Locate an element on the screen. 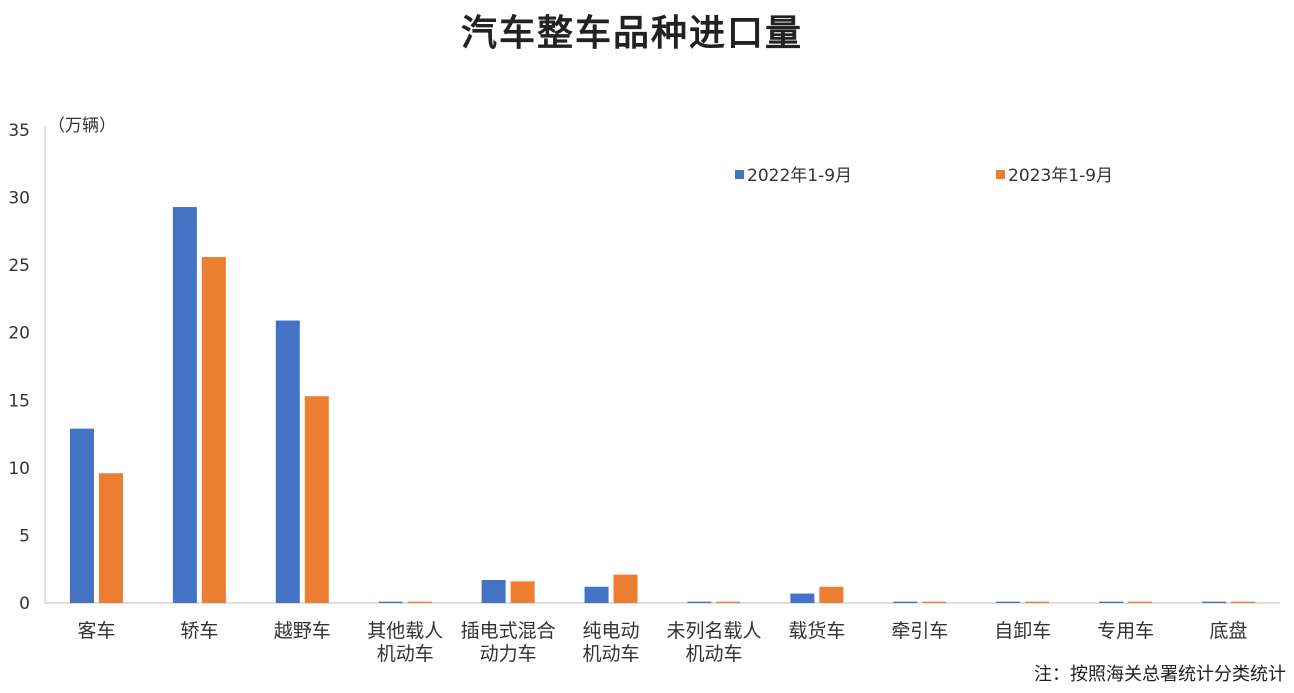 The image size is (1294, 693). category-label: 其他载人 is located at coordinates (405, 631).